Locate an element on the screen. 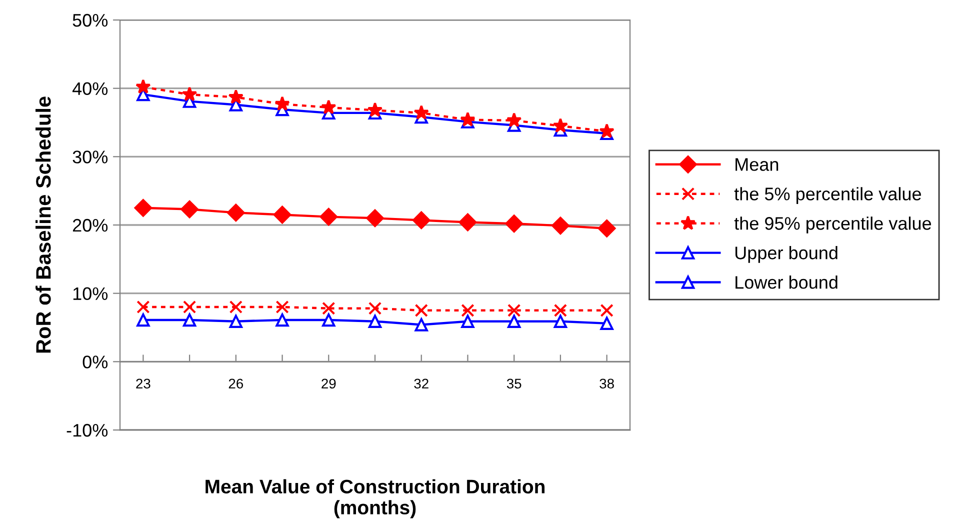 The image size is (957, 529). y-tick-label: 20% is located at coordinates (90, 225).